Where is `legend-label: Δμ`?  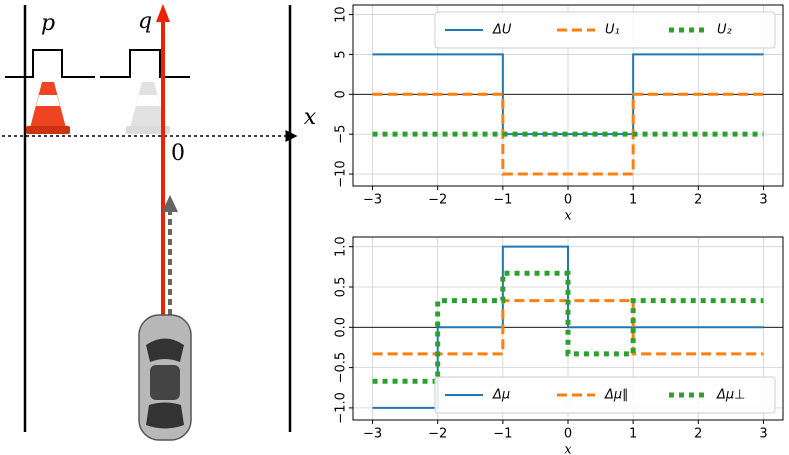
legend-label: Δμ is located at coordinates (501, 395).